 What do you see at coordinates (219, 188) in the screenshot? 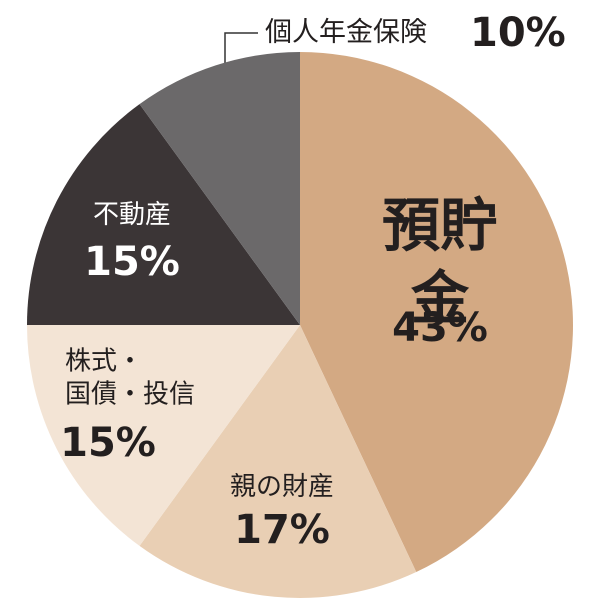
I see `pie-slice` at bounding box center [219, 188].